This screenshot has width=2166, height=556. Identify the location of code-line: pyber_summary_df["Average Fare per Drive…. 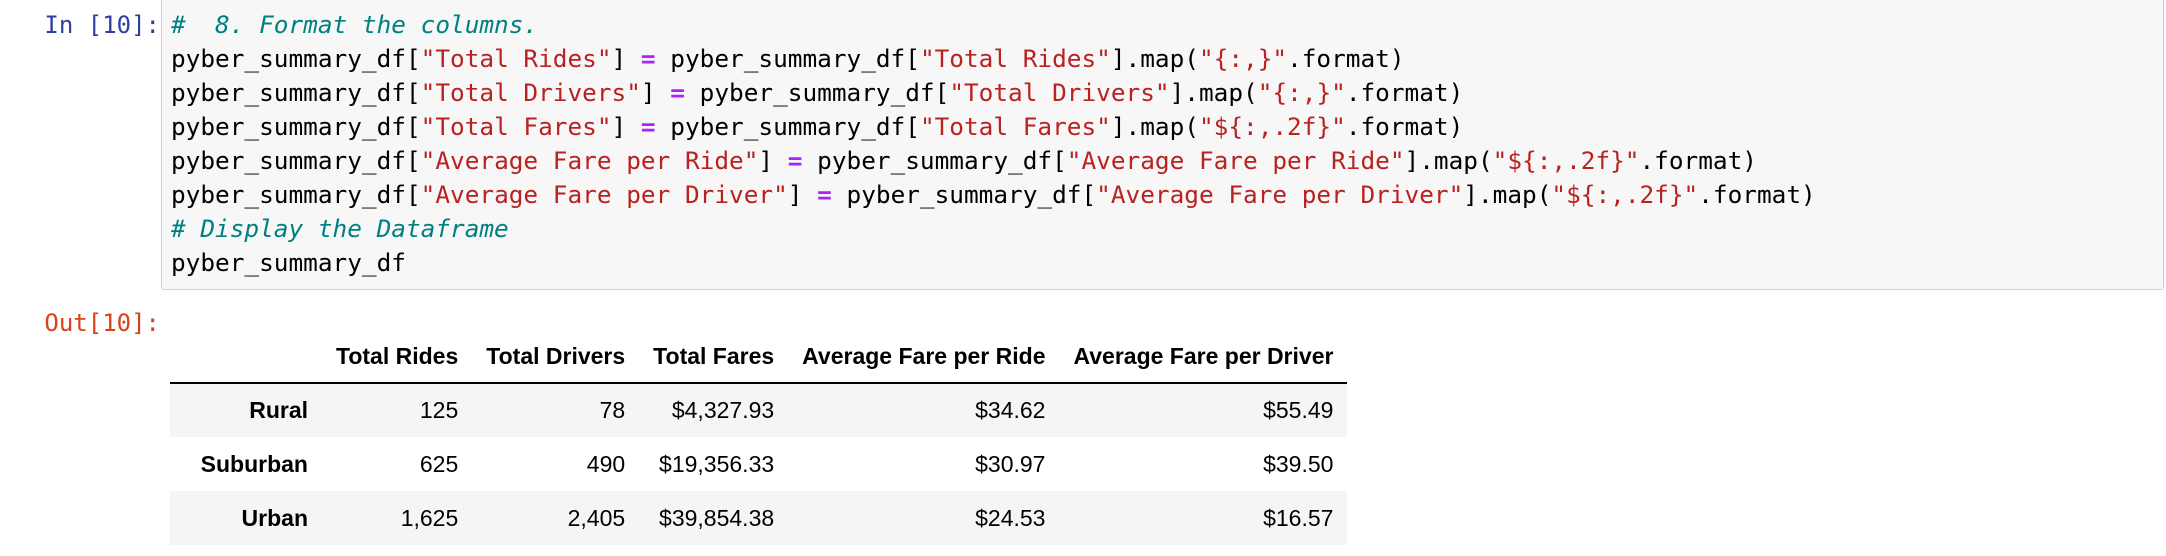
(993, 195).